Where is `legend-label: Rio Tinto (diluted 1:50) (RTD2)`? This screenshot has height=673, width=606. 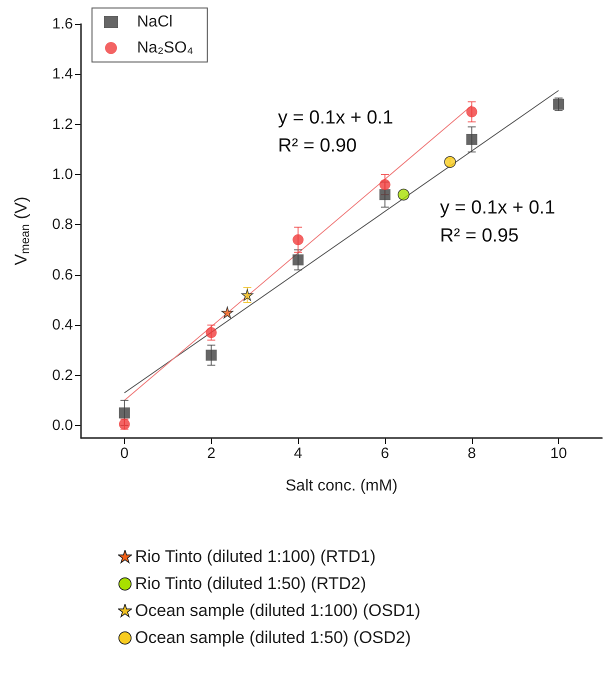 legend-label: Rio Tinto (diluted 1:50) (RTD2) is located at coordinates (250, 584).